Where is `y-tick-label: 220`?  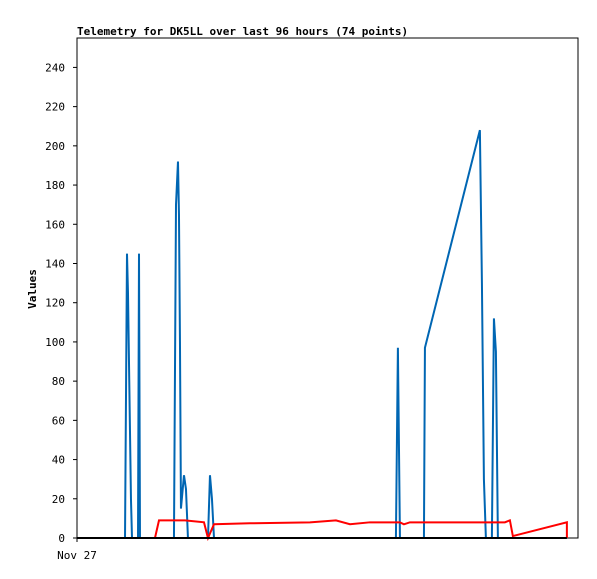
y-tick-label: 220 is located at coordinates (55, 107).